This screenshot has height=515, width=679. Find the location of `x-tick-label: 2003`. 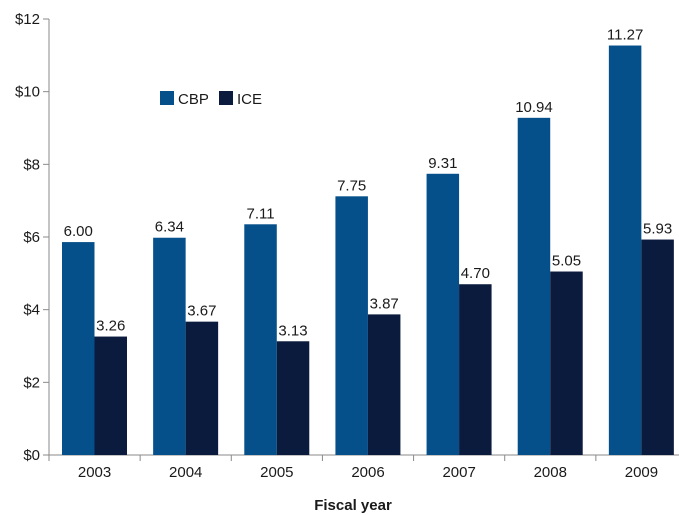

x-tick-label: 2003 is located at coordinates (94, 472).